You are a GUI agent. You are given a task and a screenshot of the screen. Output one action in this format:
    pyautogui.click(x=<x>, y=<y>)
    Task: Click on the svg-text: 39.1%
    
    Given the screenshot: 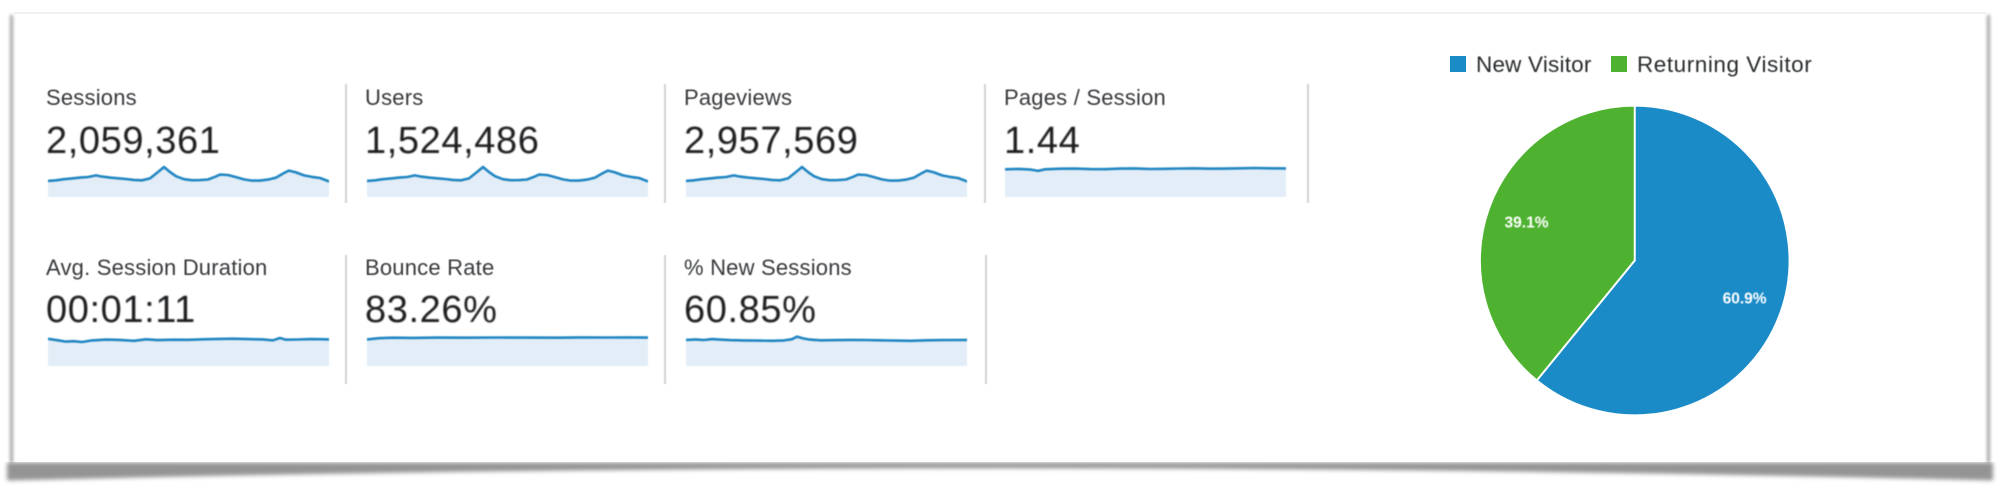 What is the action you would take?
    pyautogui.click(x=1527, y=223)
    